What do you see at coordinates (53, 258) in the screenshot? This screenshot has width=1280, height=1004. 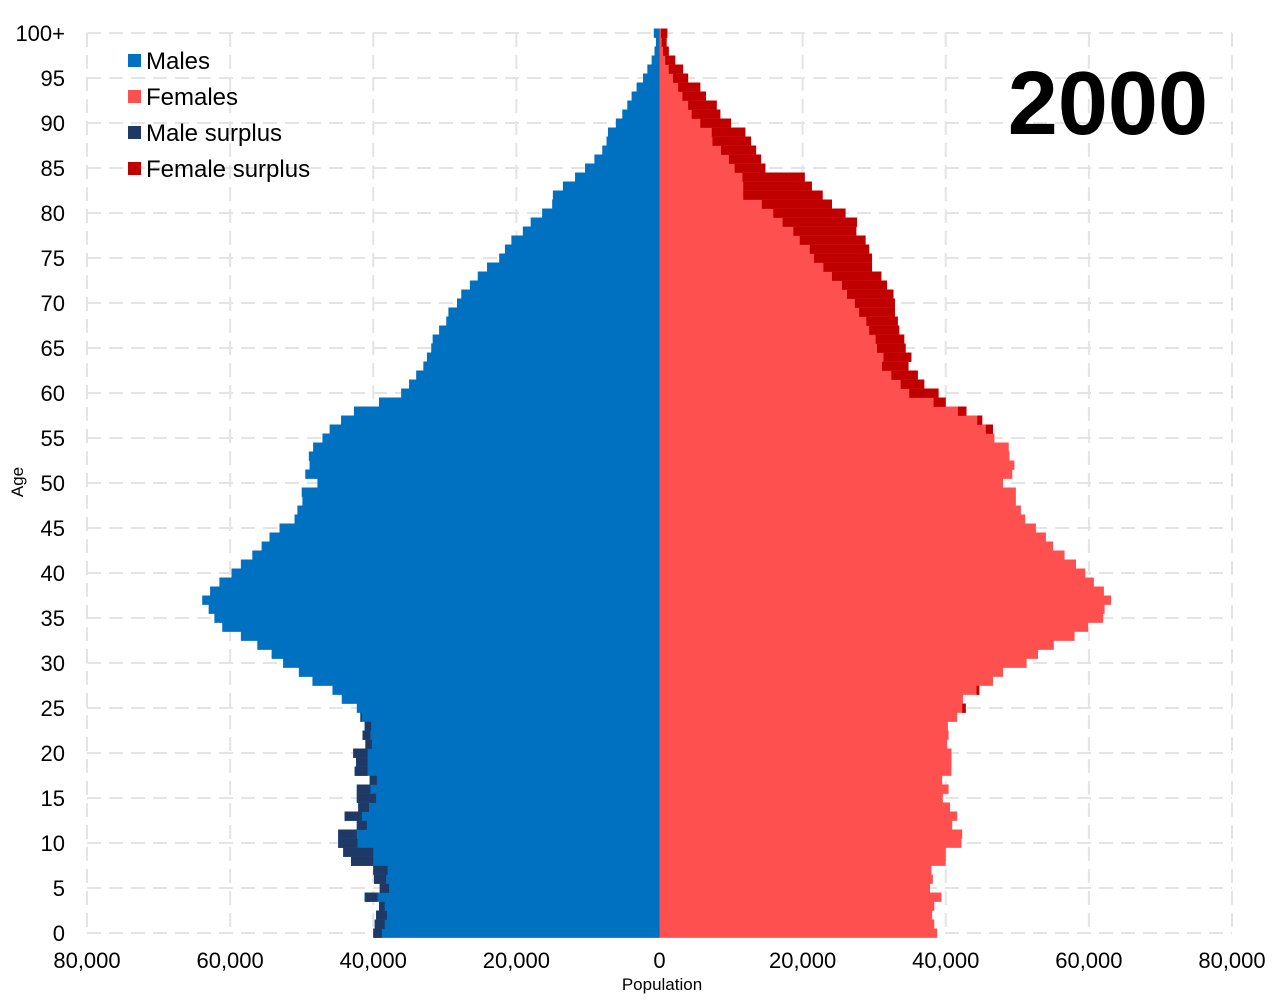 I see `y-tick-label: 75` at bounding box center [53, 258].